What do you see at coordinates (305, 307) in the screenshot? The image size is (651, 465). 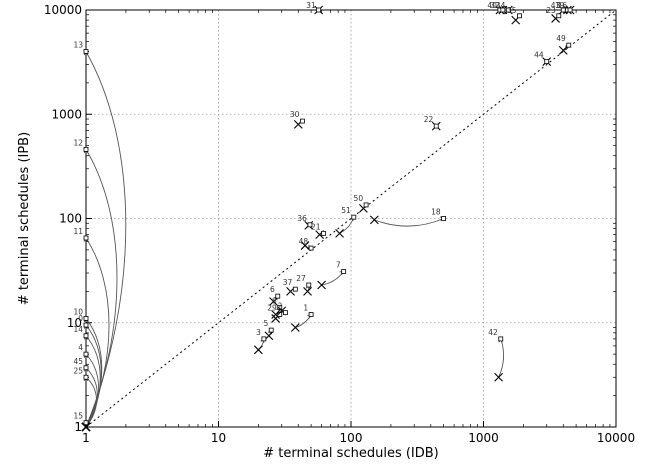 I see `point-label: 1` at bounding box center [305, 307].